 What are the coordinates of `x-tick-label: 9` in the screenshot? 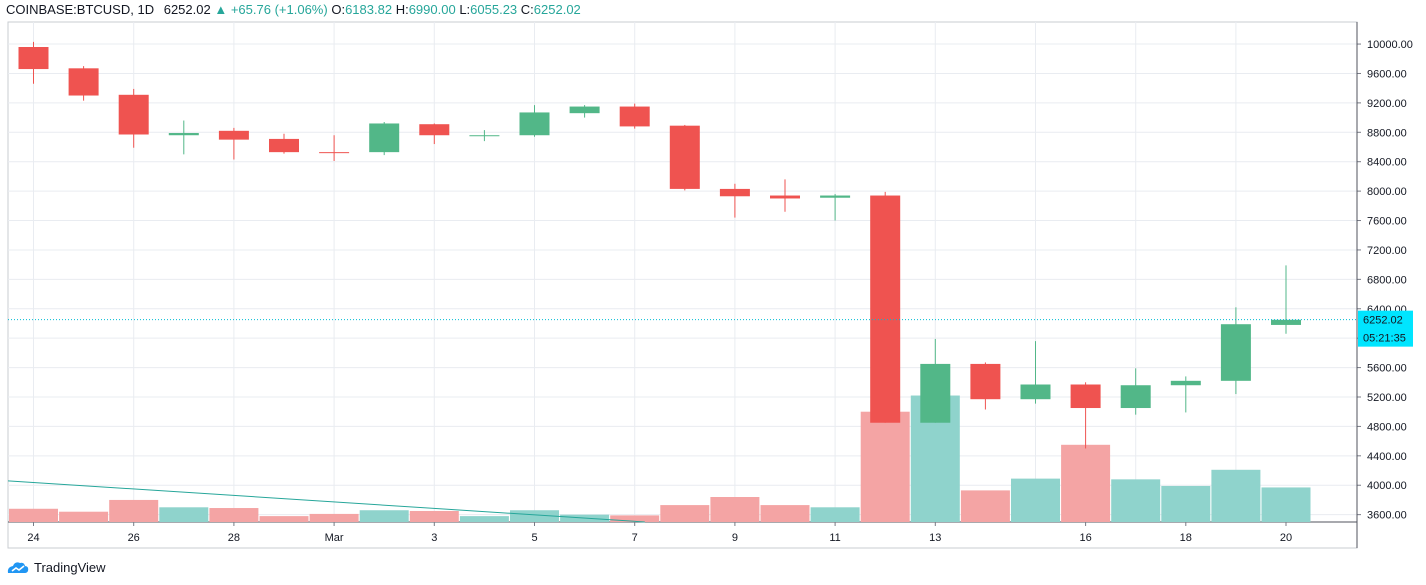 It's located at (735, 538).